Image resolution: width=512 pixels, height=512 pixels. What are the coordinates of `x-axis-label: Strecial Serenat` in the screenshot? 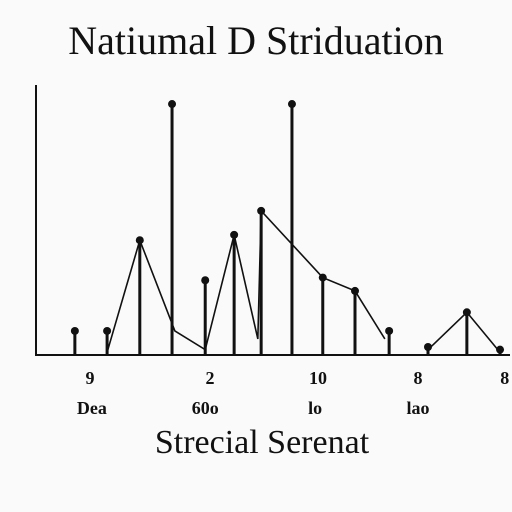 It's located at (262, 442).